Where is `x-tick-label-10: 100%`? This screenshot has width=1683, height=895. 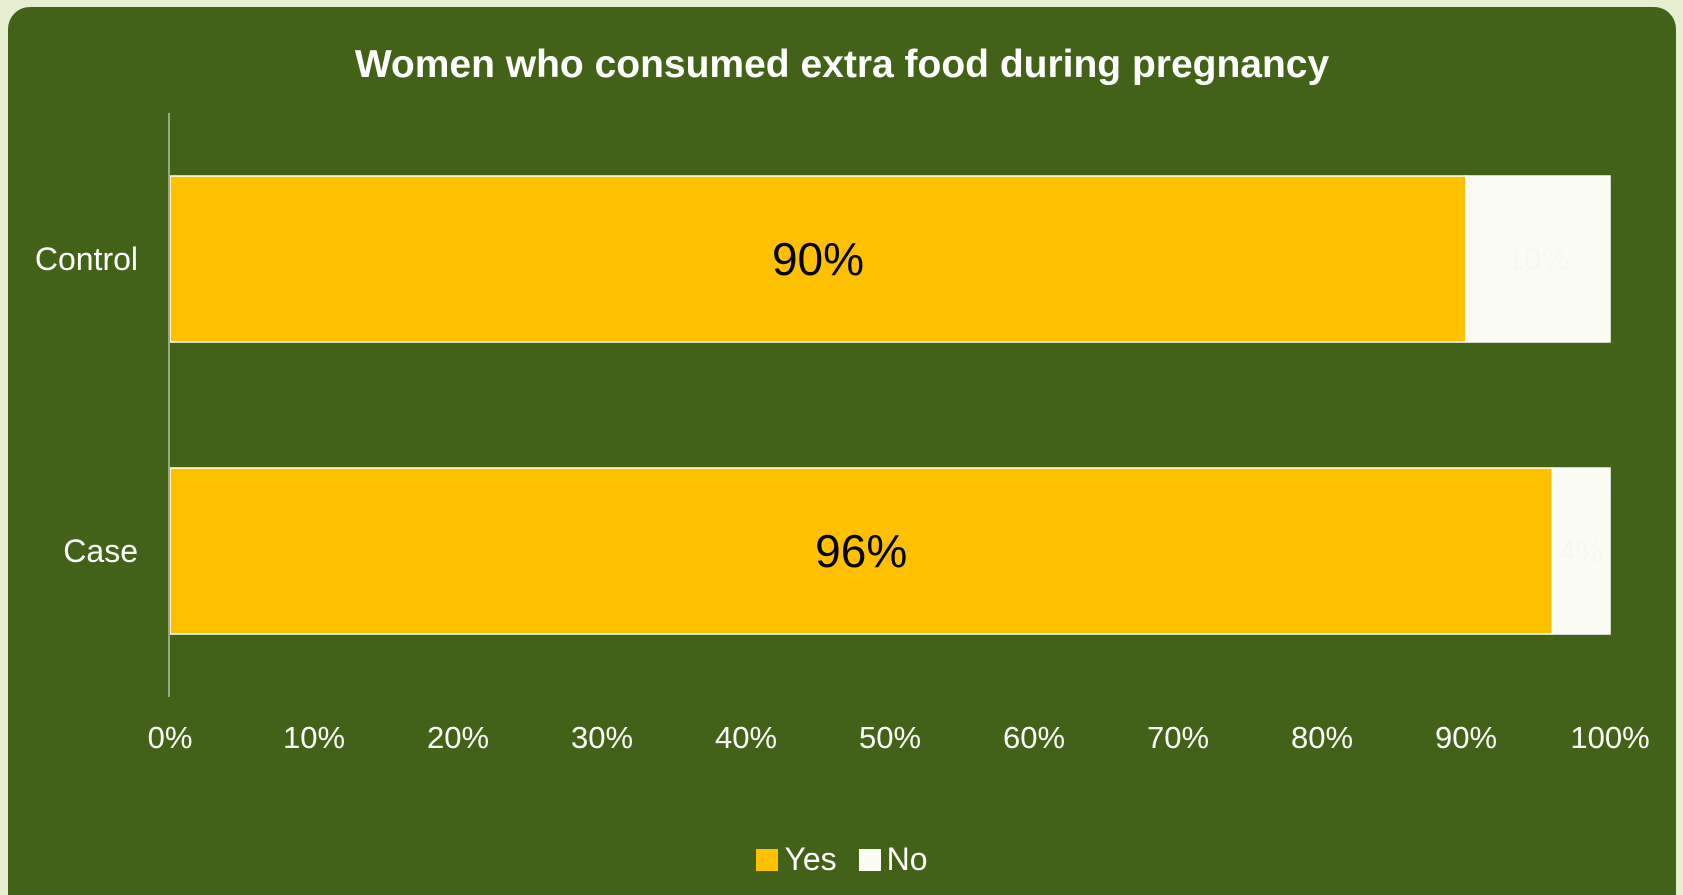
x-tick-label-10: 100% is located at coordinates (1609, 737).